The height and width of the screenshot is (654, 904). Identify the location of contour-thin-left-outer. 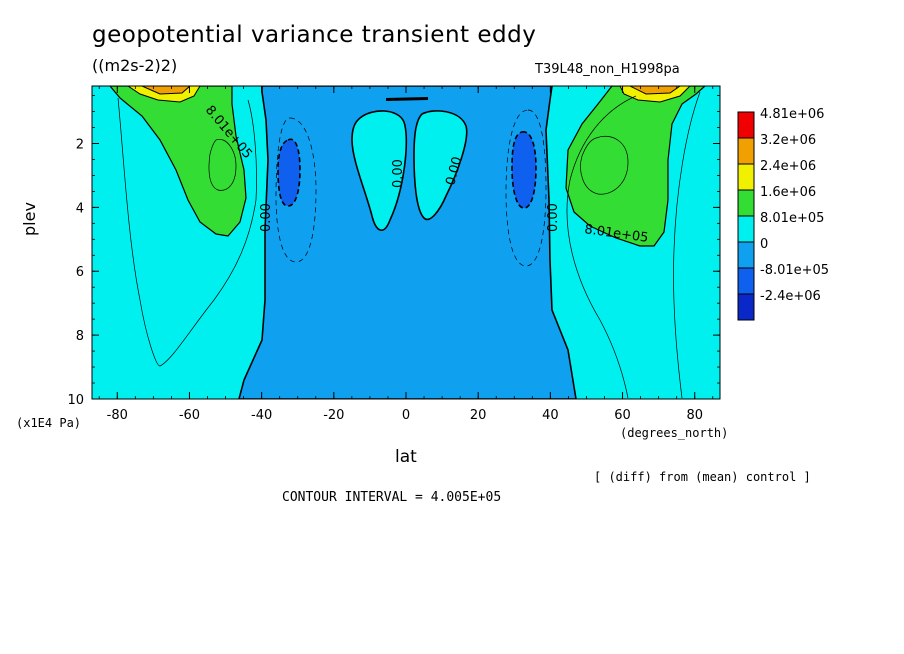
(187, 232).